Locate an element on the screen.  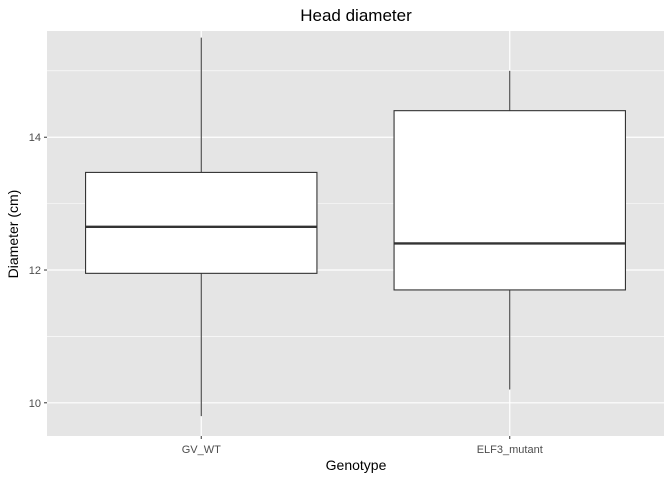
chart-title: Head diameter is located at coordinates (356, 15).